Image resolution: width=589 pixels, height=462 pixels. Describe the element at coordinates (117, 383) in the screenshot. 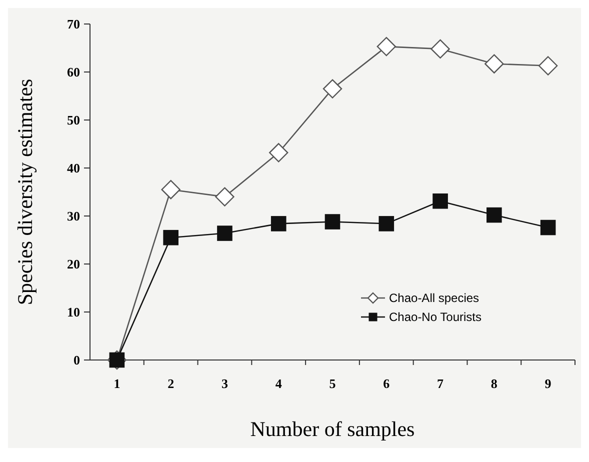

I see `x-tick-label: 1` at that location.